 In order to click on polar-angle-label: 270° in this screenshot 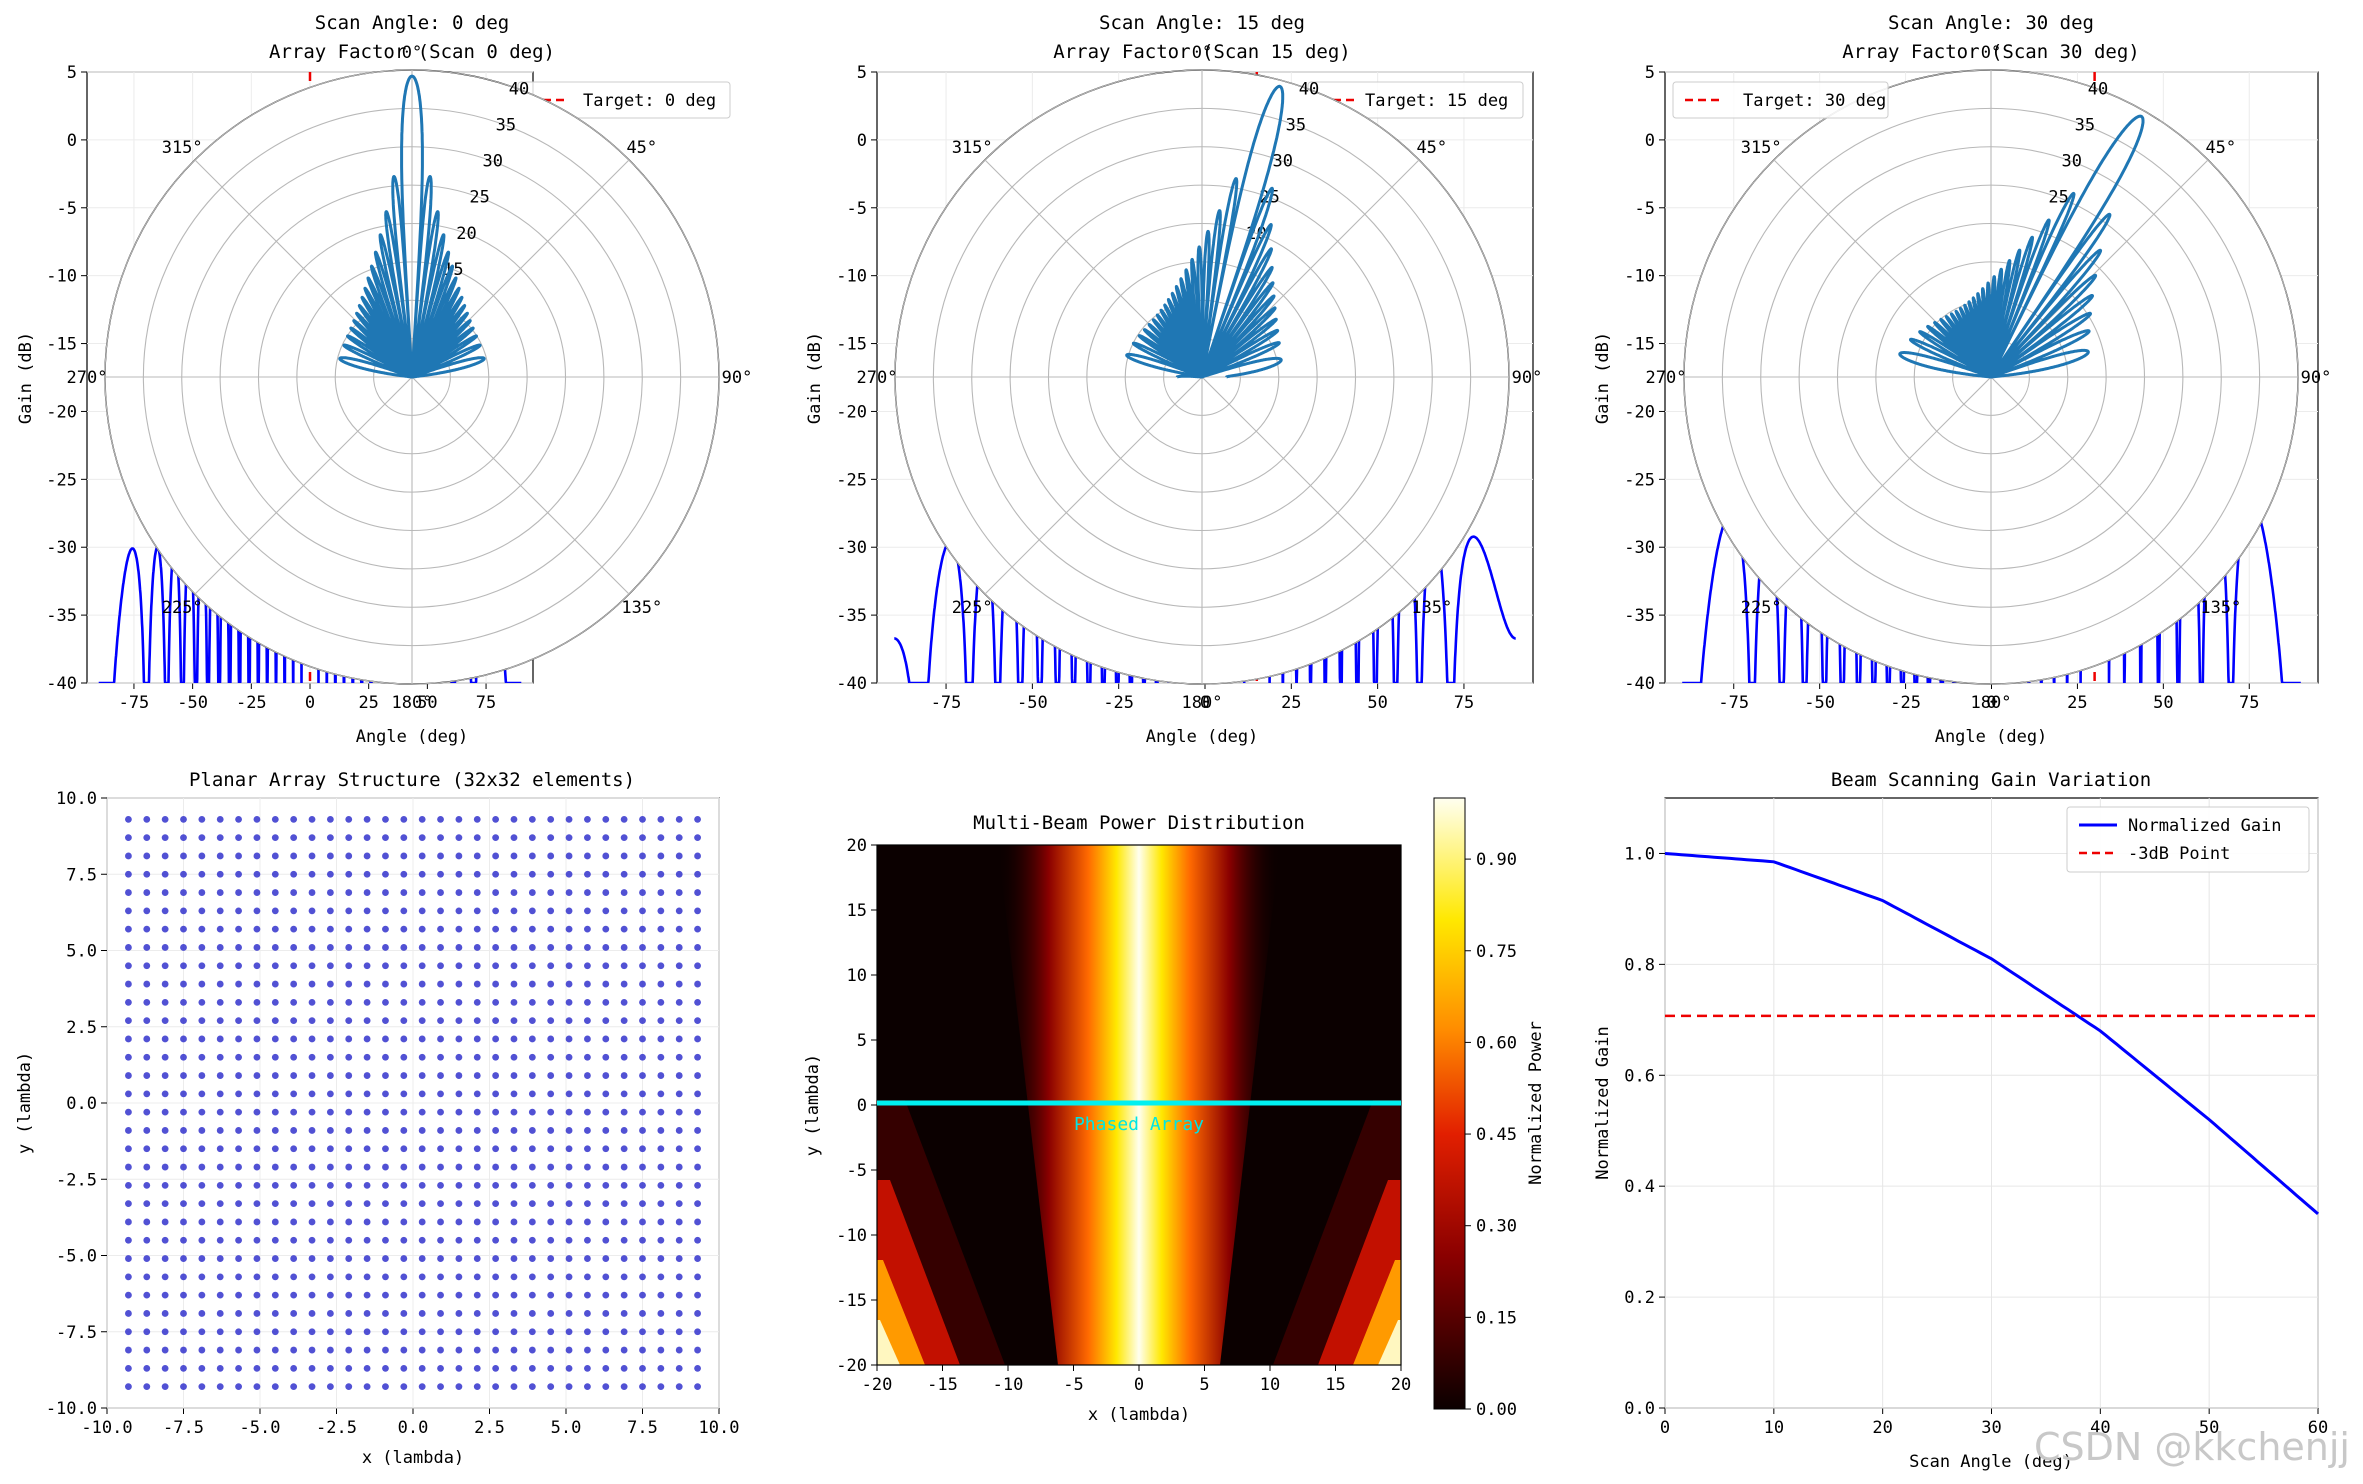, I will do `click(1666, 378)`.